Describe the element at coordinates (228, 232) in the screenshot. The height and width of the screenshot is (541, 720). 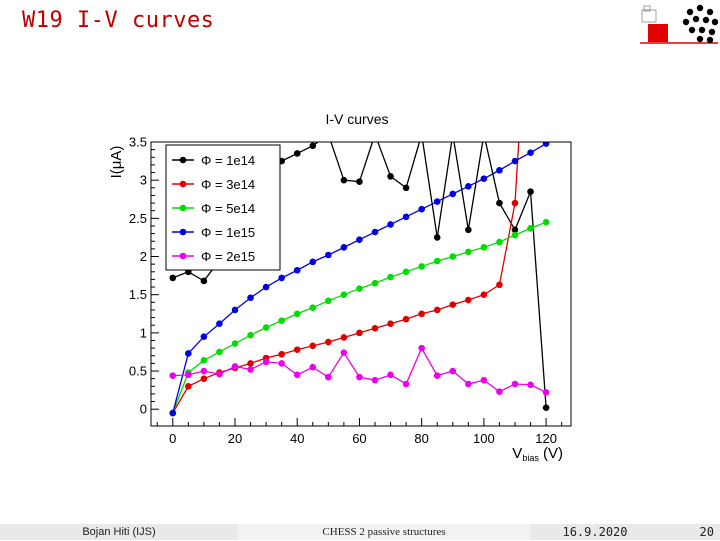
I see `legend-label: Φ = 1e15` at that location.